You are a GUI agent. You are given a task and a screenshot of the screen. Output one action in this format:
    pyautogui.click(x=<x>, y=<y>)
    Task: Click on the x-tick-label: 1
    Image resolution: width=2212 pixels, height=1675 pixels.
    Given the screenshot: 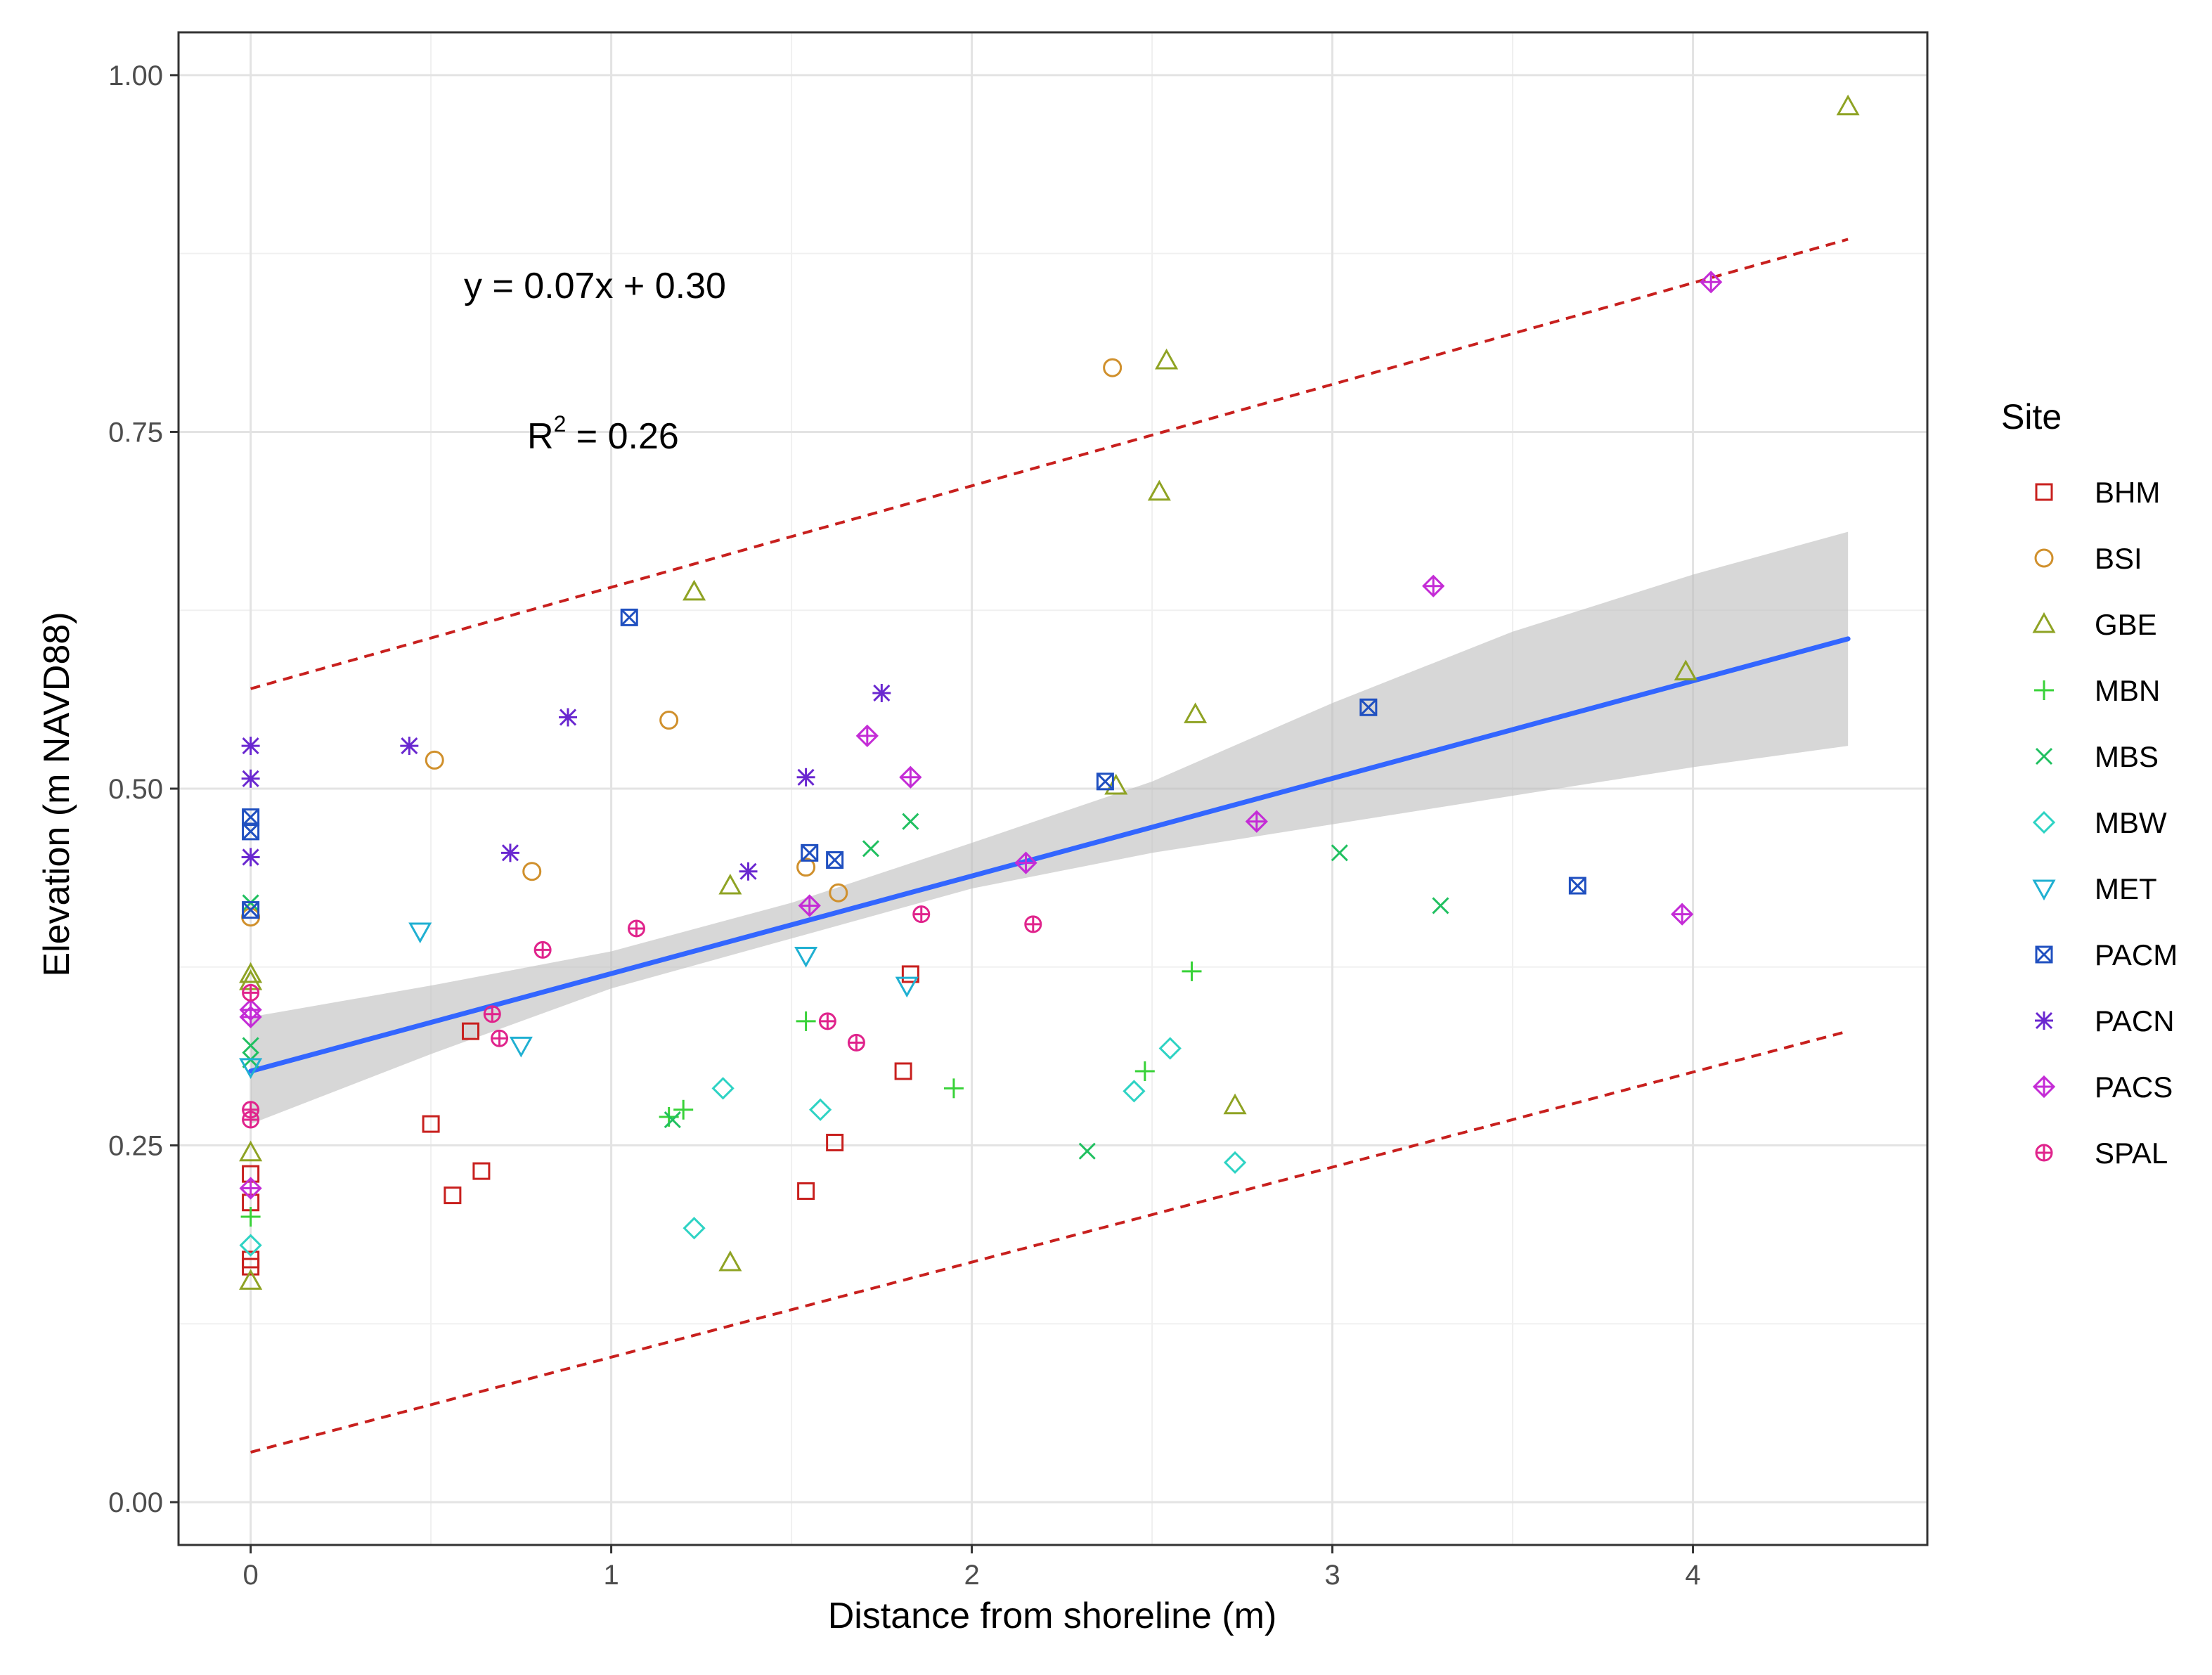 What is the action you would take?
    pyautogui.click(x=611, y=1575)
    